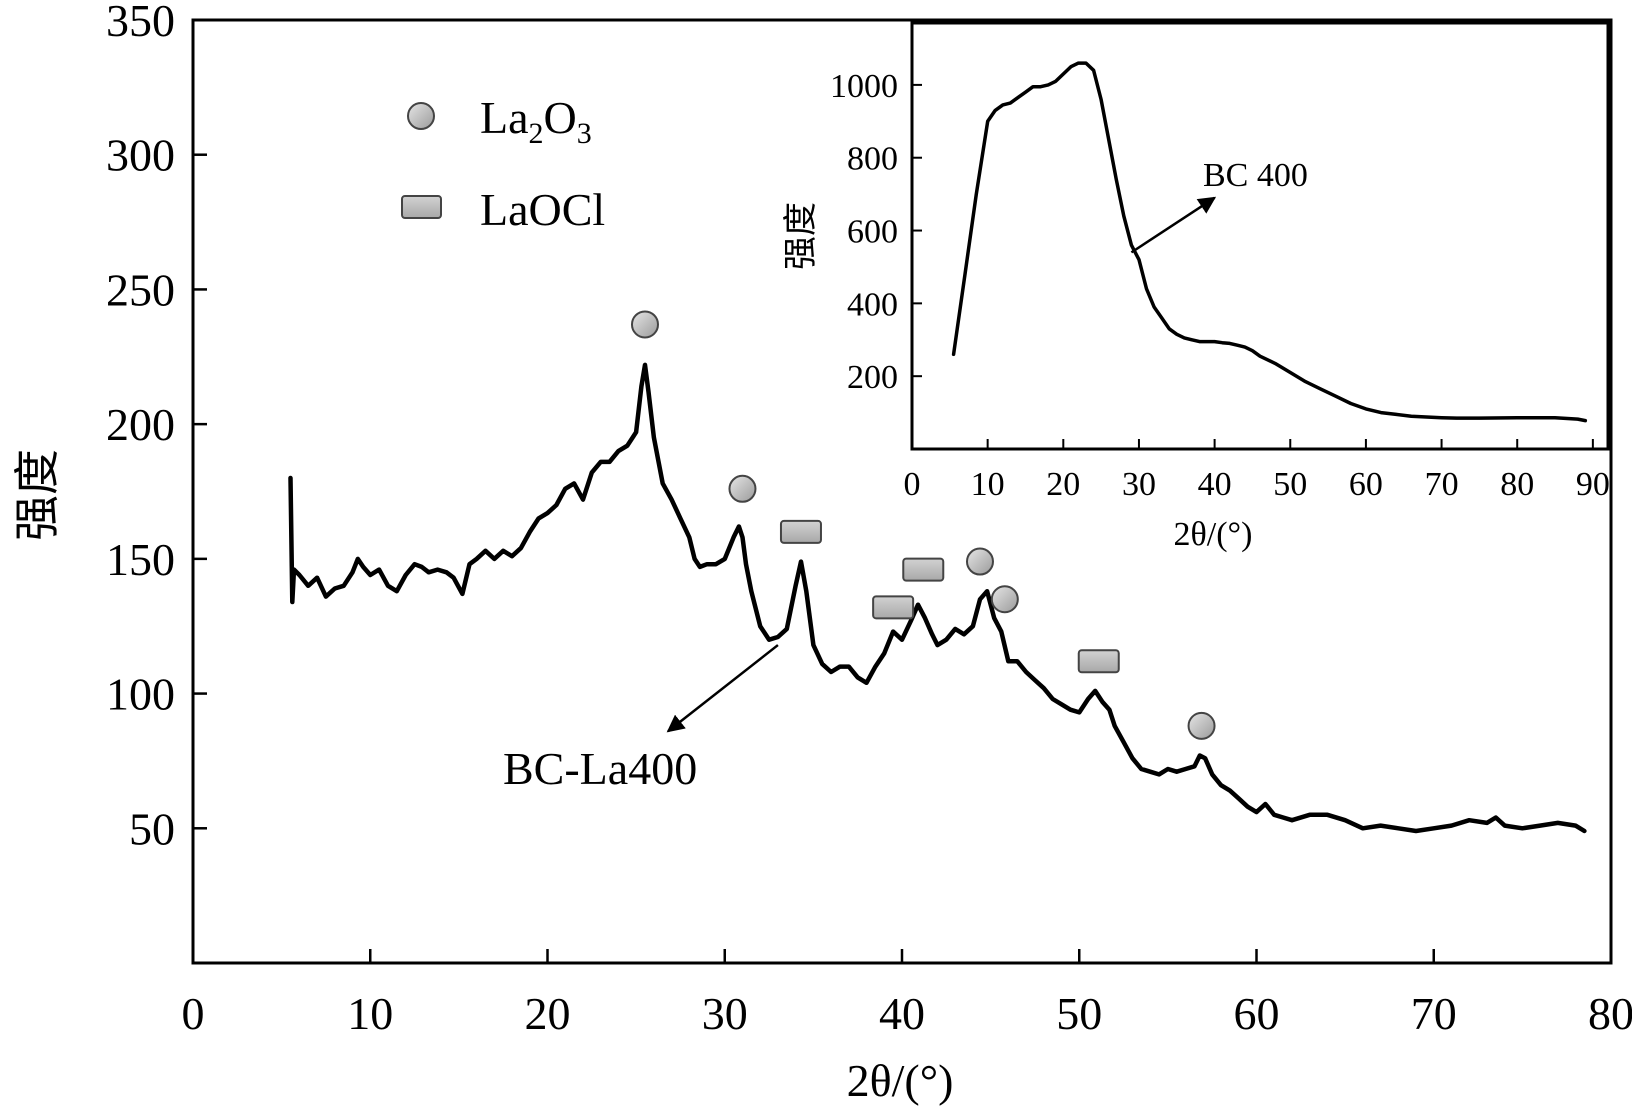 The image size is (1632, 1112). What do you see at coordinates (864, 86) in the screenshot?
I see `y-tick-label: 1000` at bounding box center [864, 86].